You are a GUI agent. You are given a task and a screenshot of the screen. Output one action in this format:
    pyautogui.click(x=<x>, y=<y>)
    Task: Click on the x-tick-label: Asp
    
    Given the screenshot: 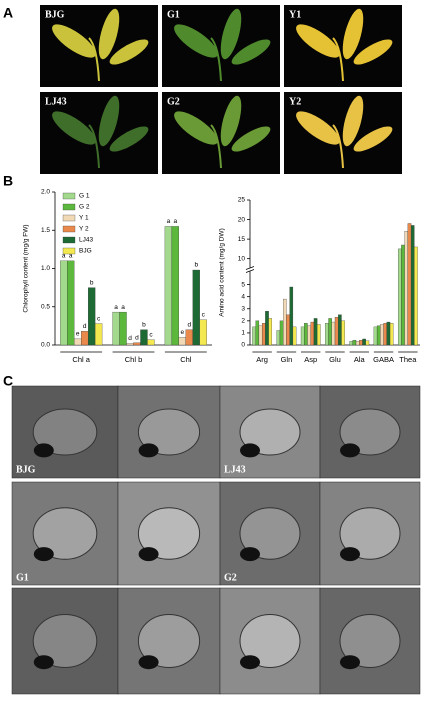 What is the action you would take?
    pyautogui.click(x=310, y=359)
    